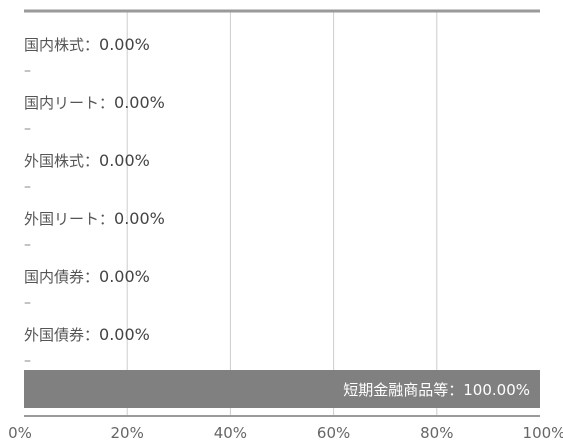  I want to click on bars: 短期金融商品等：100.00%, so click(282, 389).